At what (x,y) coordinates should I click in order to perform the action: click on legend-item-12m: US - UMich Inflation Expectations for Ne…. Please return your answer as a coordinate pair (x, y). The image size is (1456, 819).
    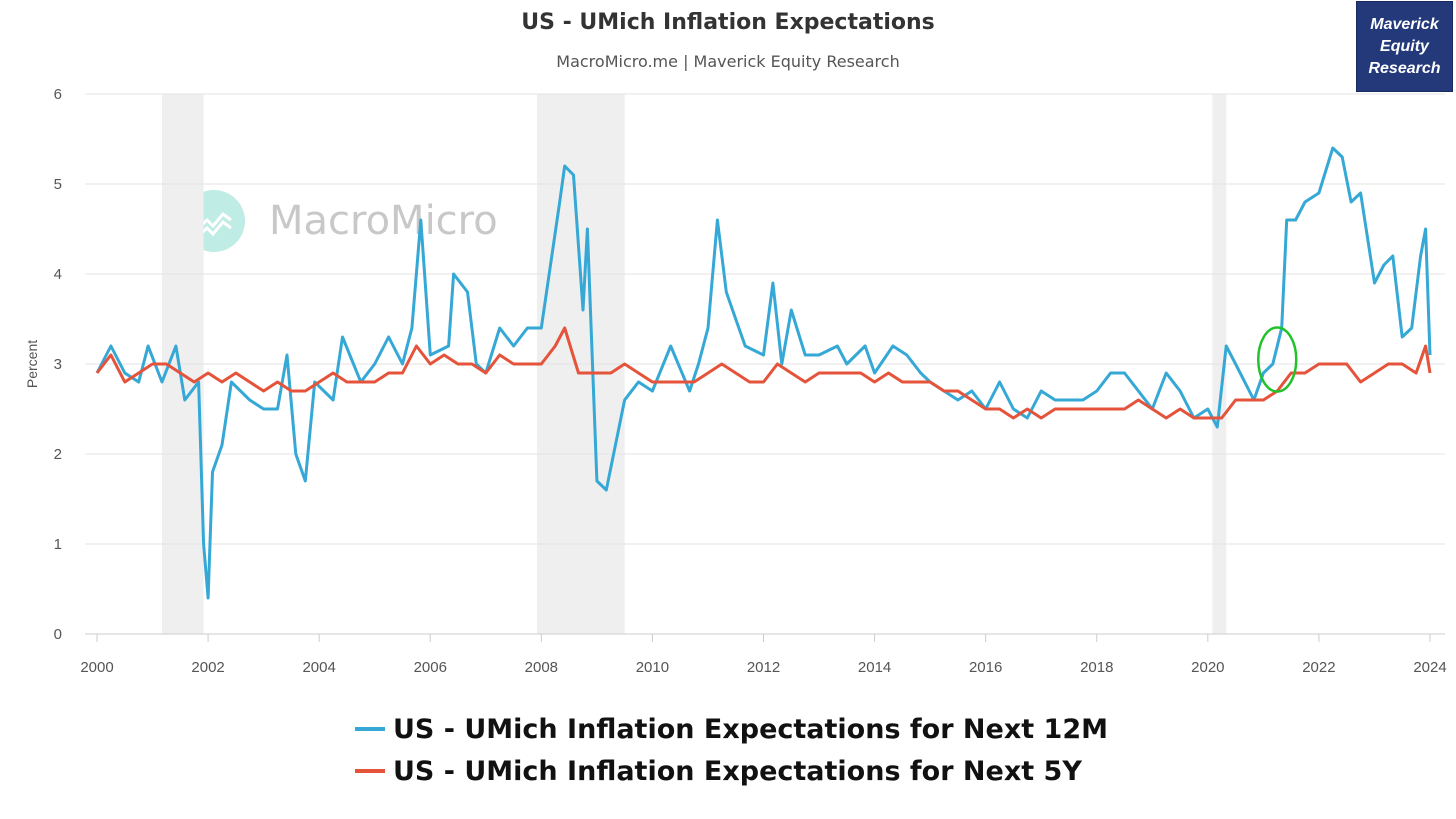
    Looking at the image, I should click on (731, 729).